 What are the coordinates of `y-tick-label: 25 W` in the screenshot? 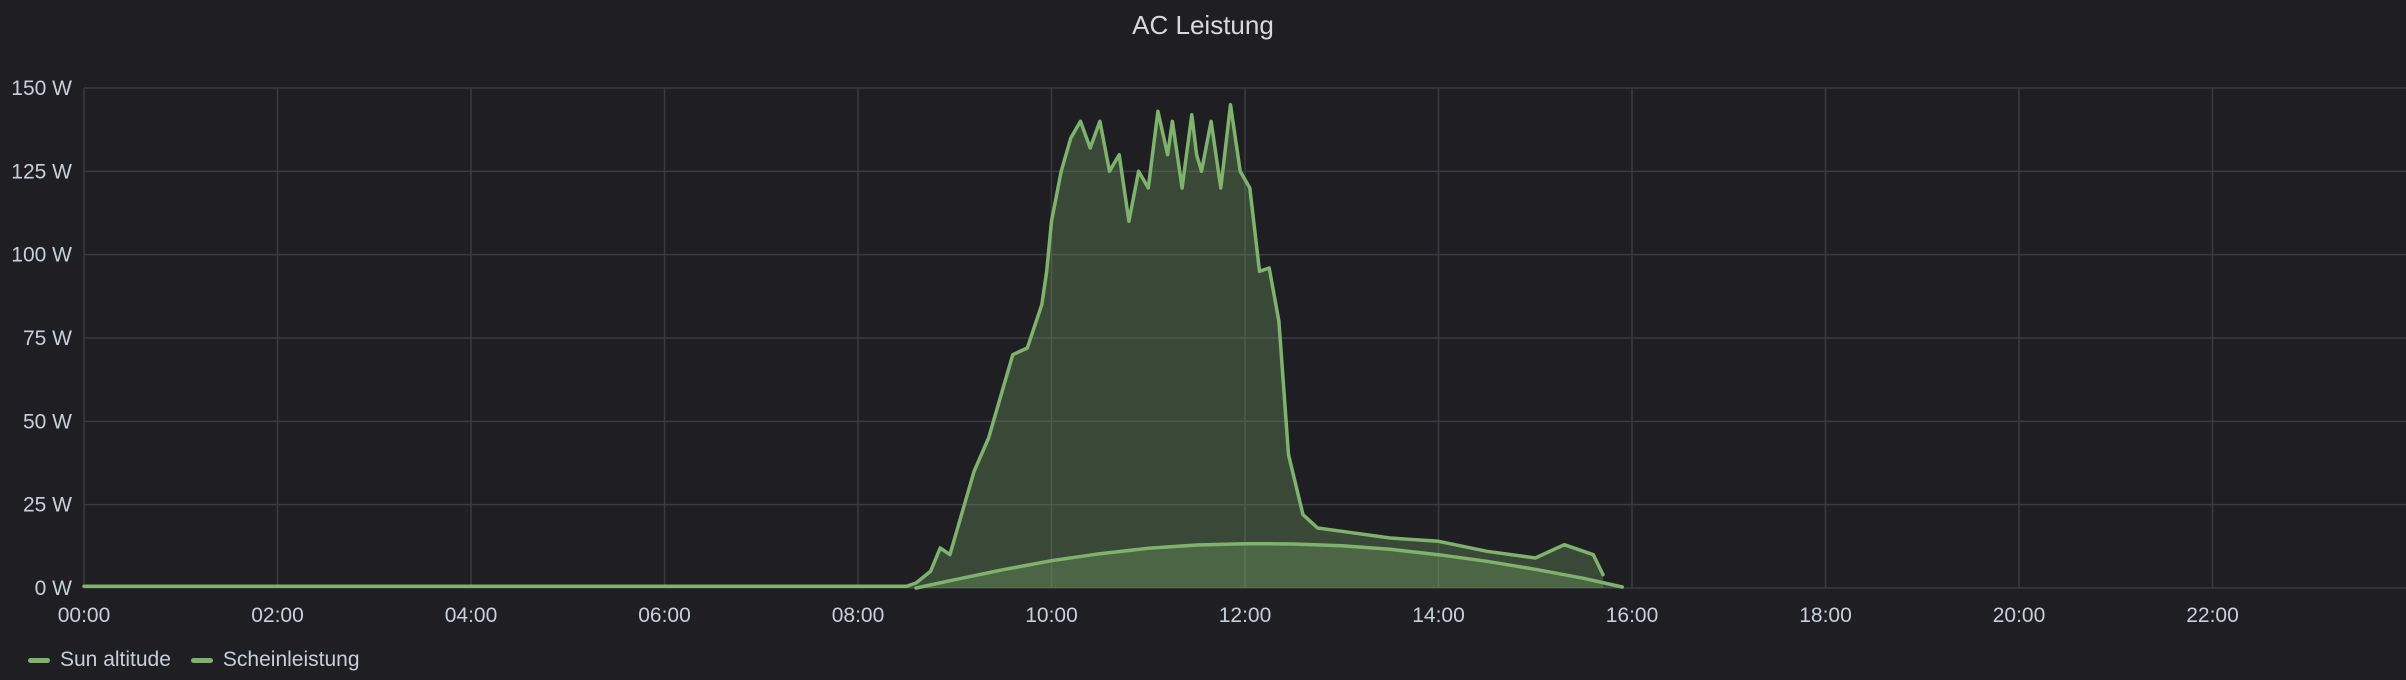 It's located at (47, 505).